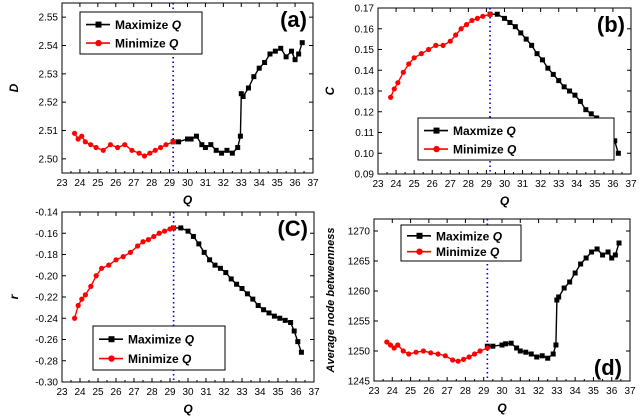  Describe the element at coordinates (330, 90) in the screenshot. I see `y-axis-title: C` at that location.